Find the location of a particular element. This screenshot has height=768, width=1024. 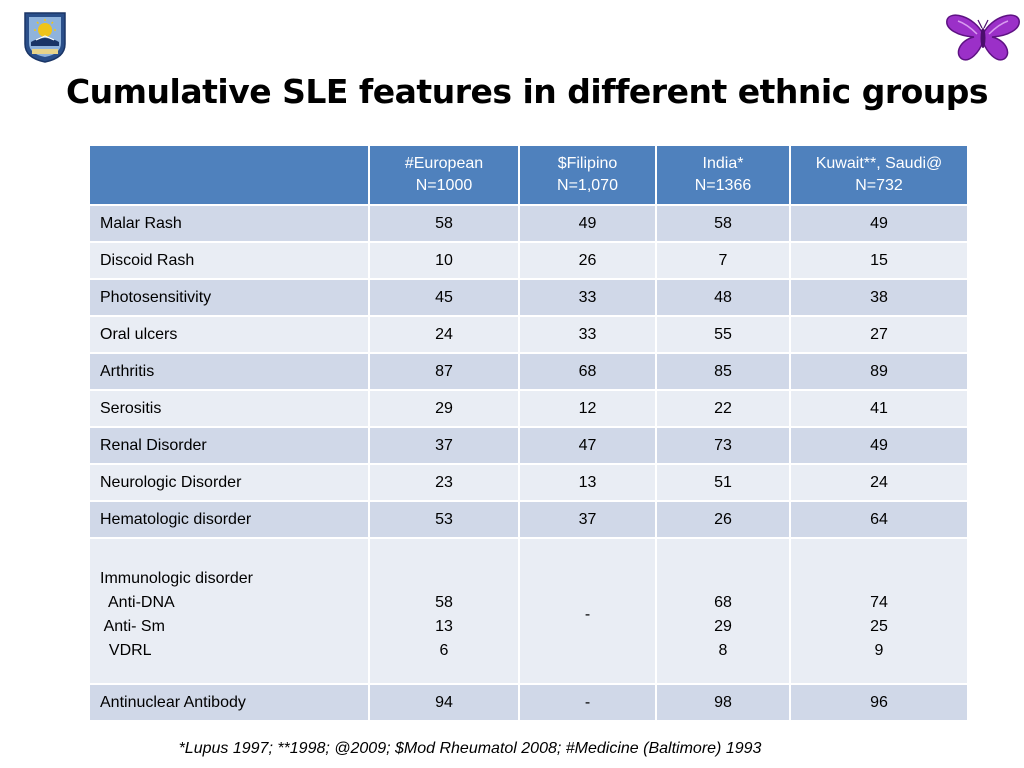

university-seal-icon is located at coordinates (45, 37).